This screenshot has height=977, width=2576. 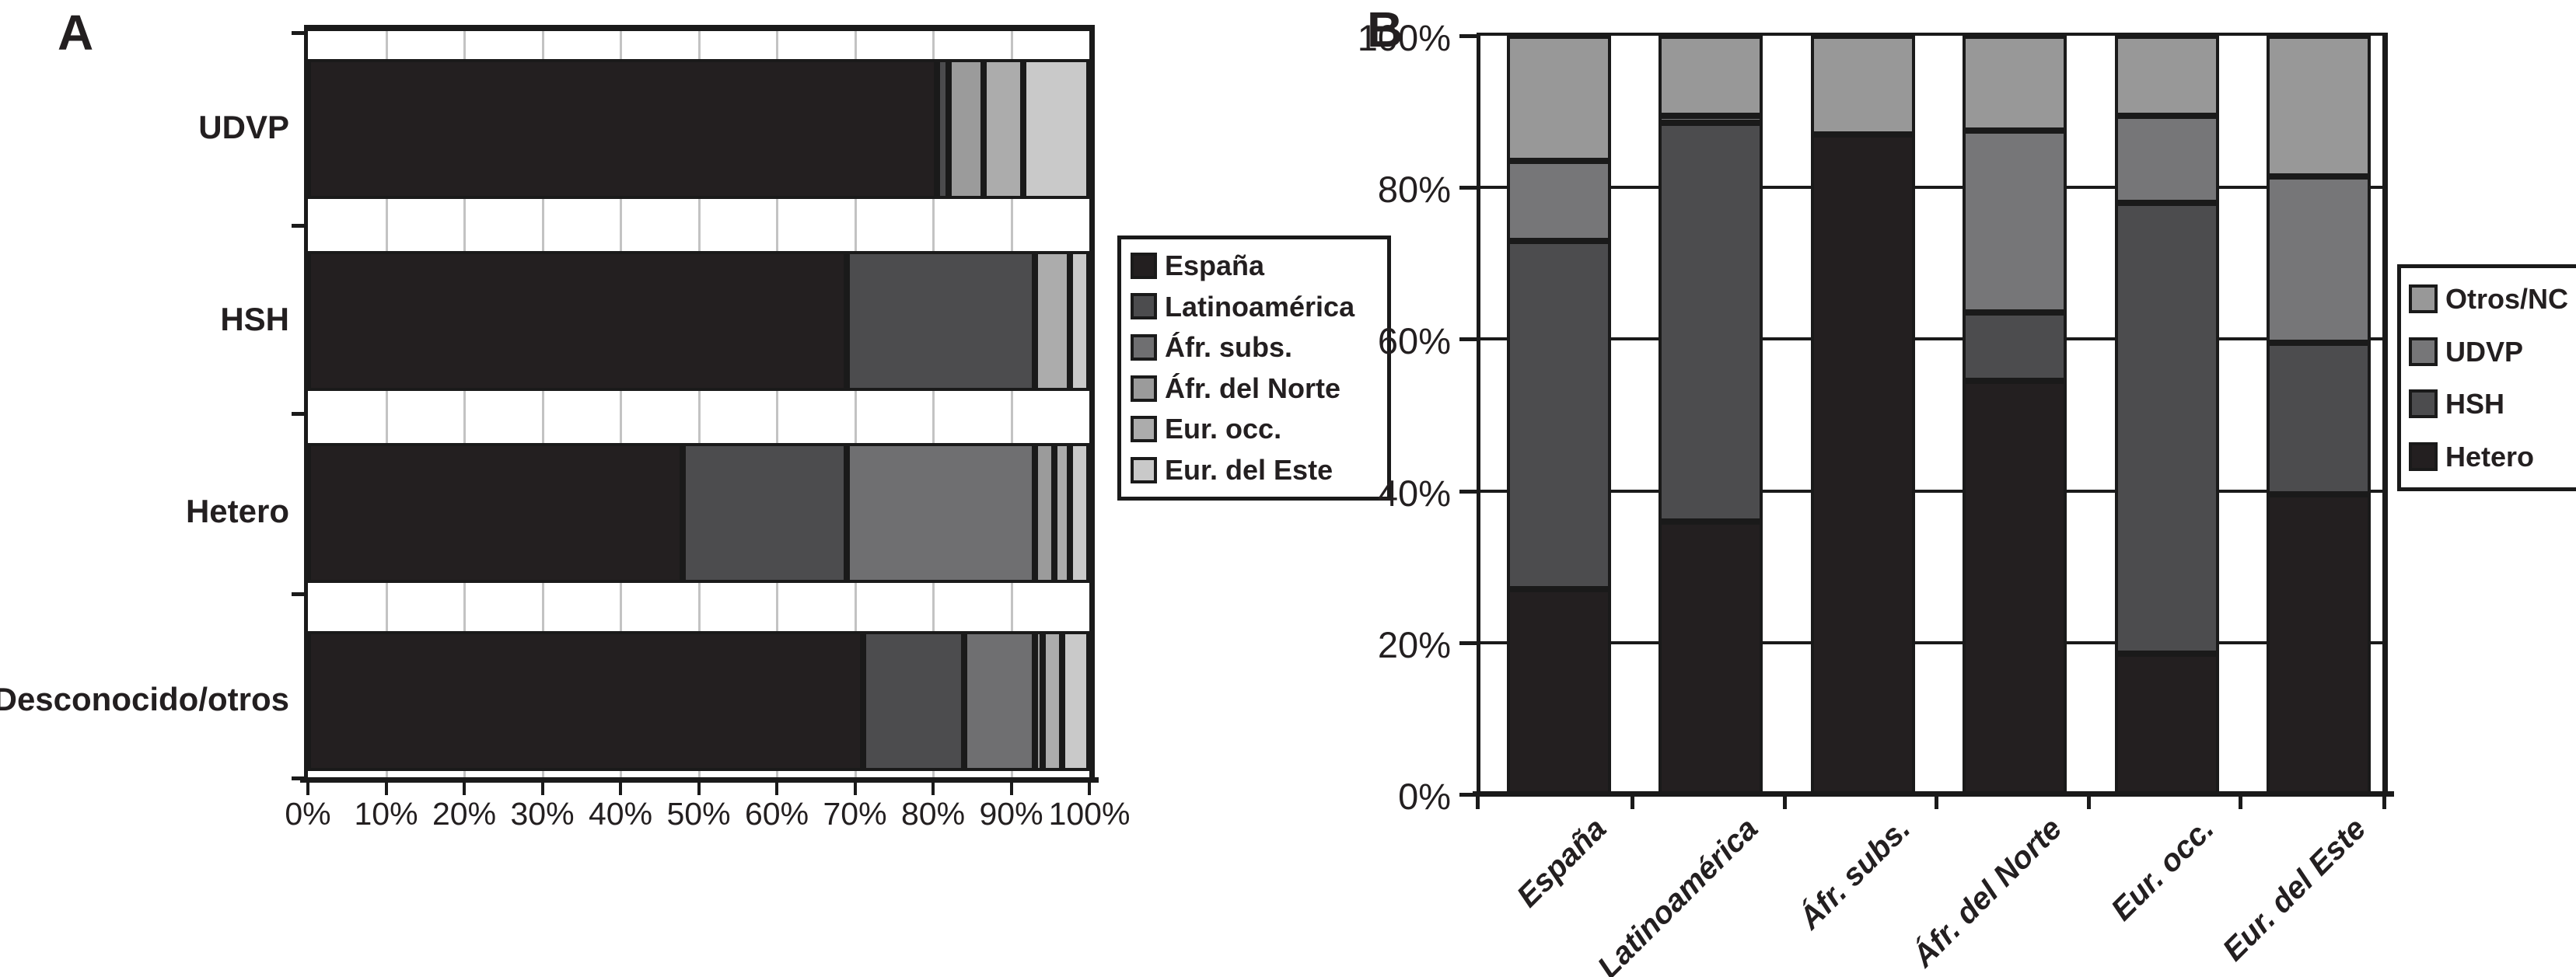 I want to click on legend-item: HSH, so click(x=2492, y=405).